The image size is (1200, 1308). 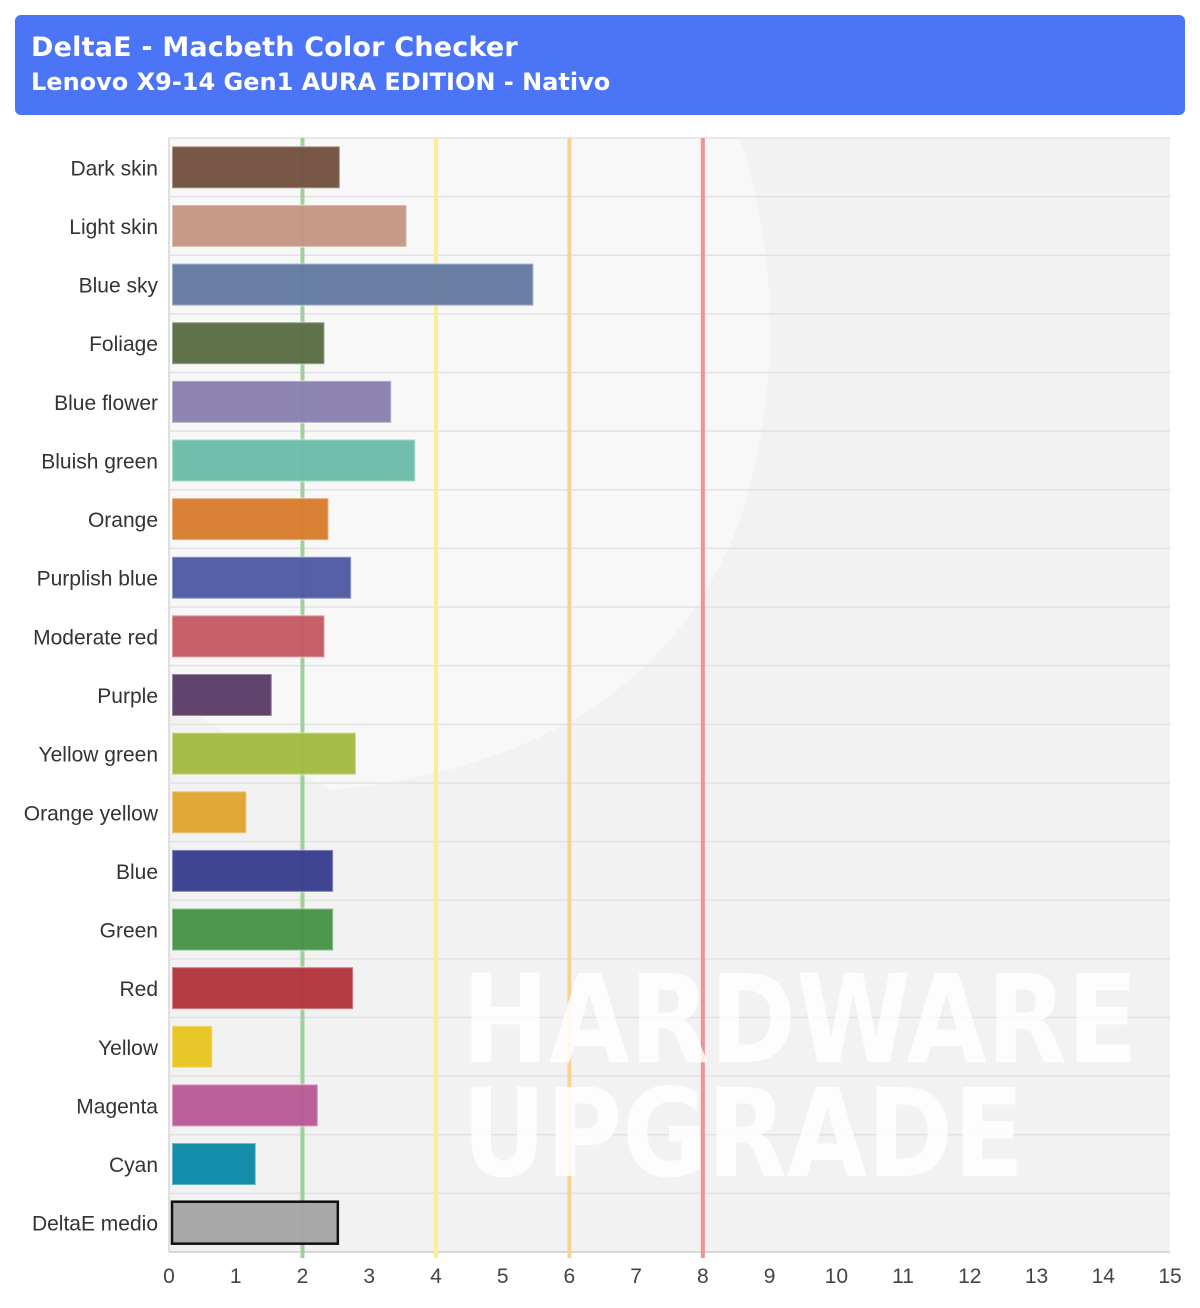 What do you see at coordinates (117, 1106) in the screenshot?
I see `category-label: Magenta` at bounding box center [117, 1106].